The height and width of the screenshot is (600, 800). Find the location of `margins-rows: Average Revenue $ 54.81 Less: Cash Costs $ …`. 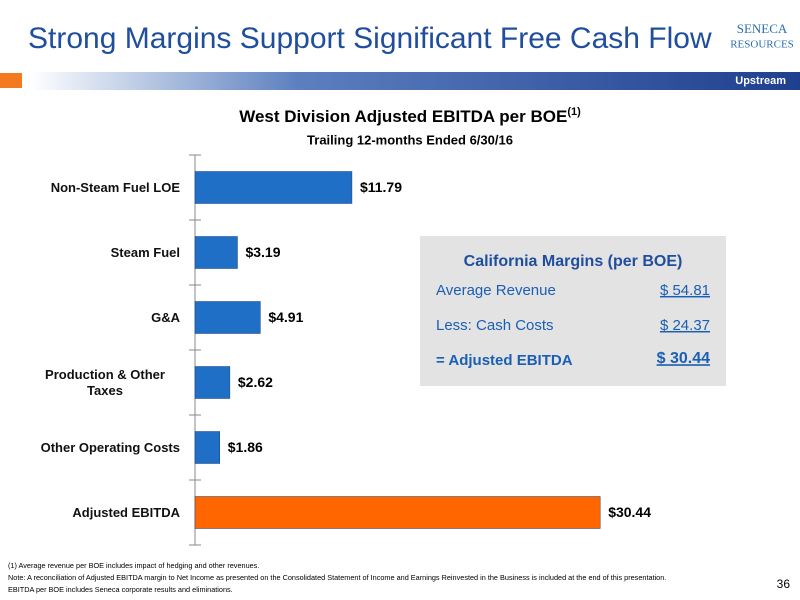

margins-rows: Average Revenue $ 54.81 Less: Cash Costs $ … is located at coordinates (573, 325).